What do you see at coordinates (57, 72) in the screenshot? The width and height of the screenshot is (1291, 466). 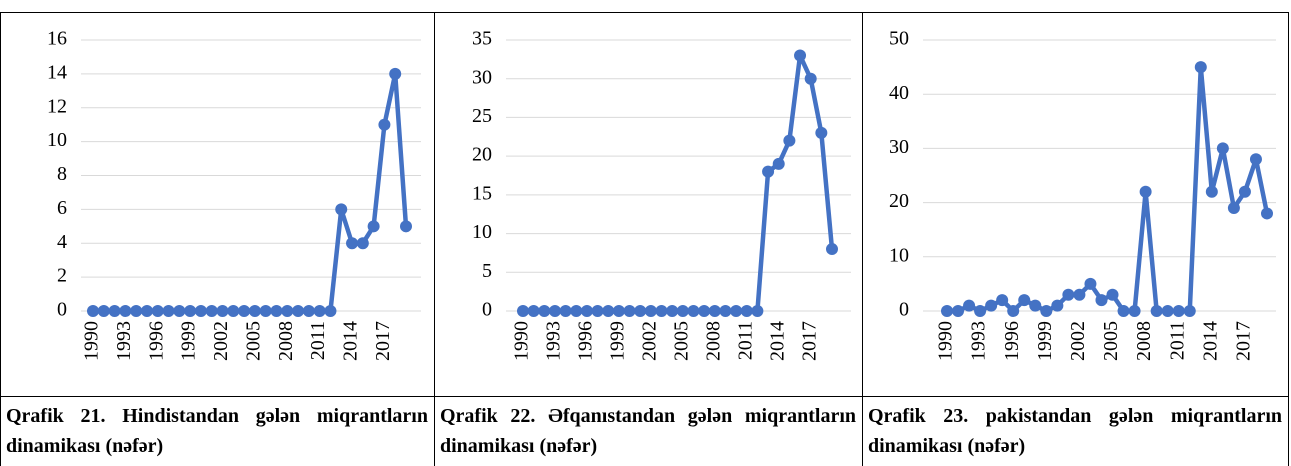 I see `y-tick-label: 14` at bounding box center [57, 72].